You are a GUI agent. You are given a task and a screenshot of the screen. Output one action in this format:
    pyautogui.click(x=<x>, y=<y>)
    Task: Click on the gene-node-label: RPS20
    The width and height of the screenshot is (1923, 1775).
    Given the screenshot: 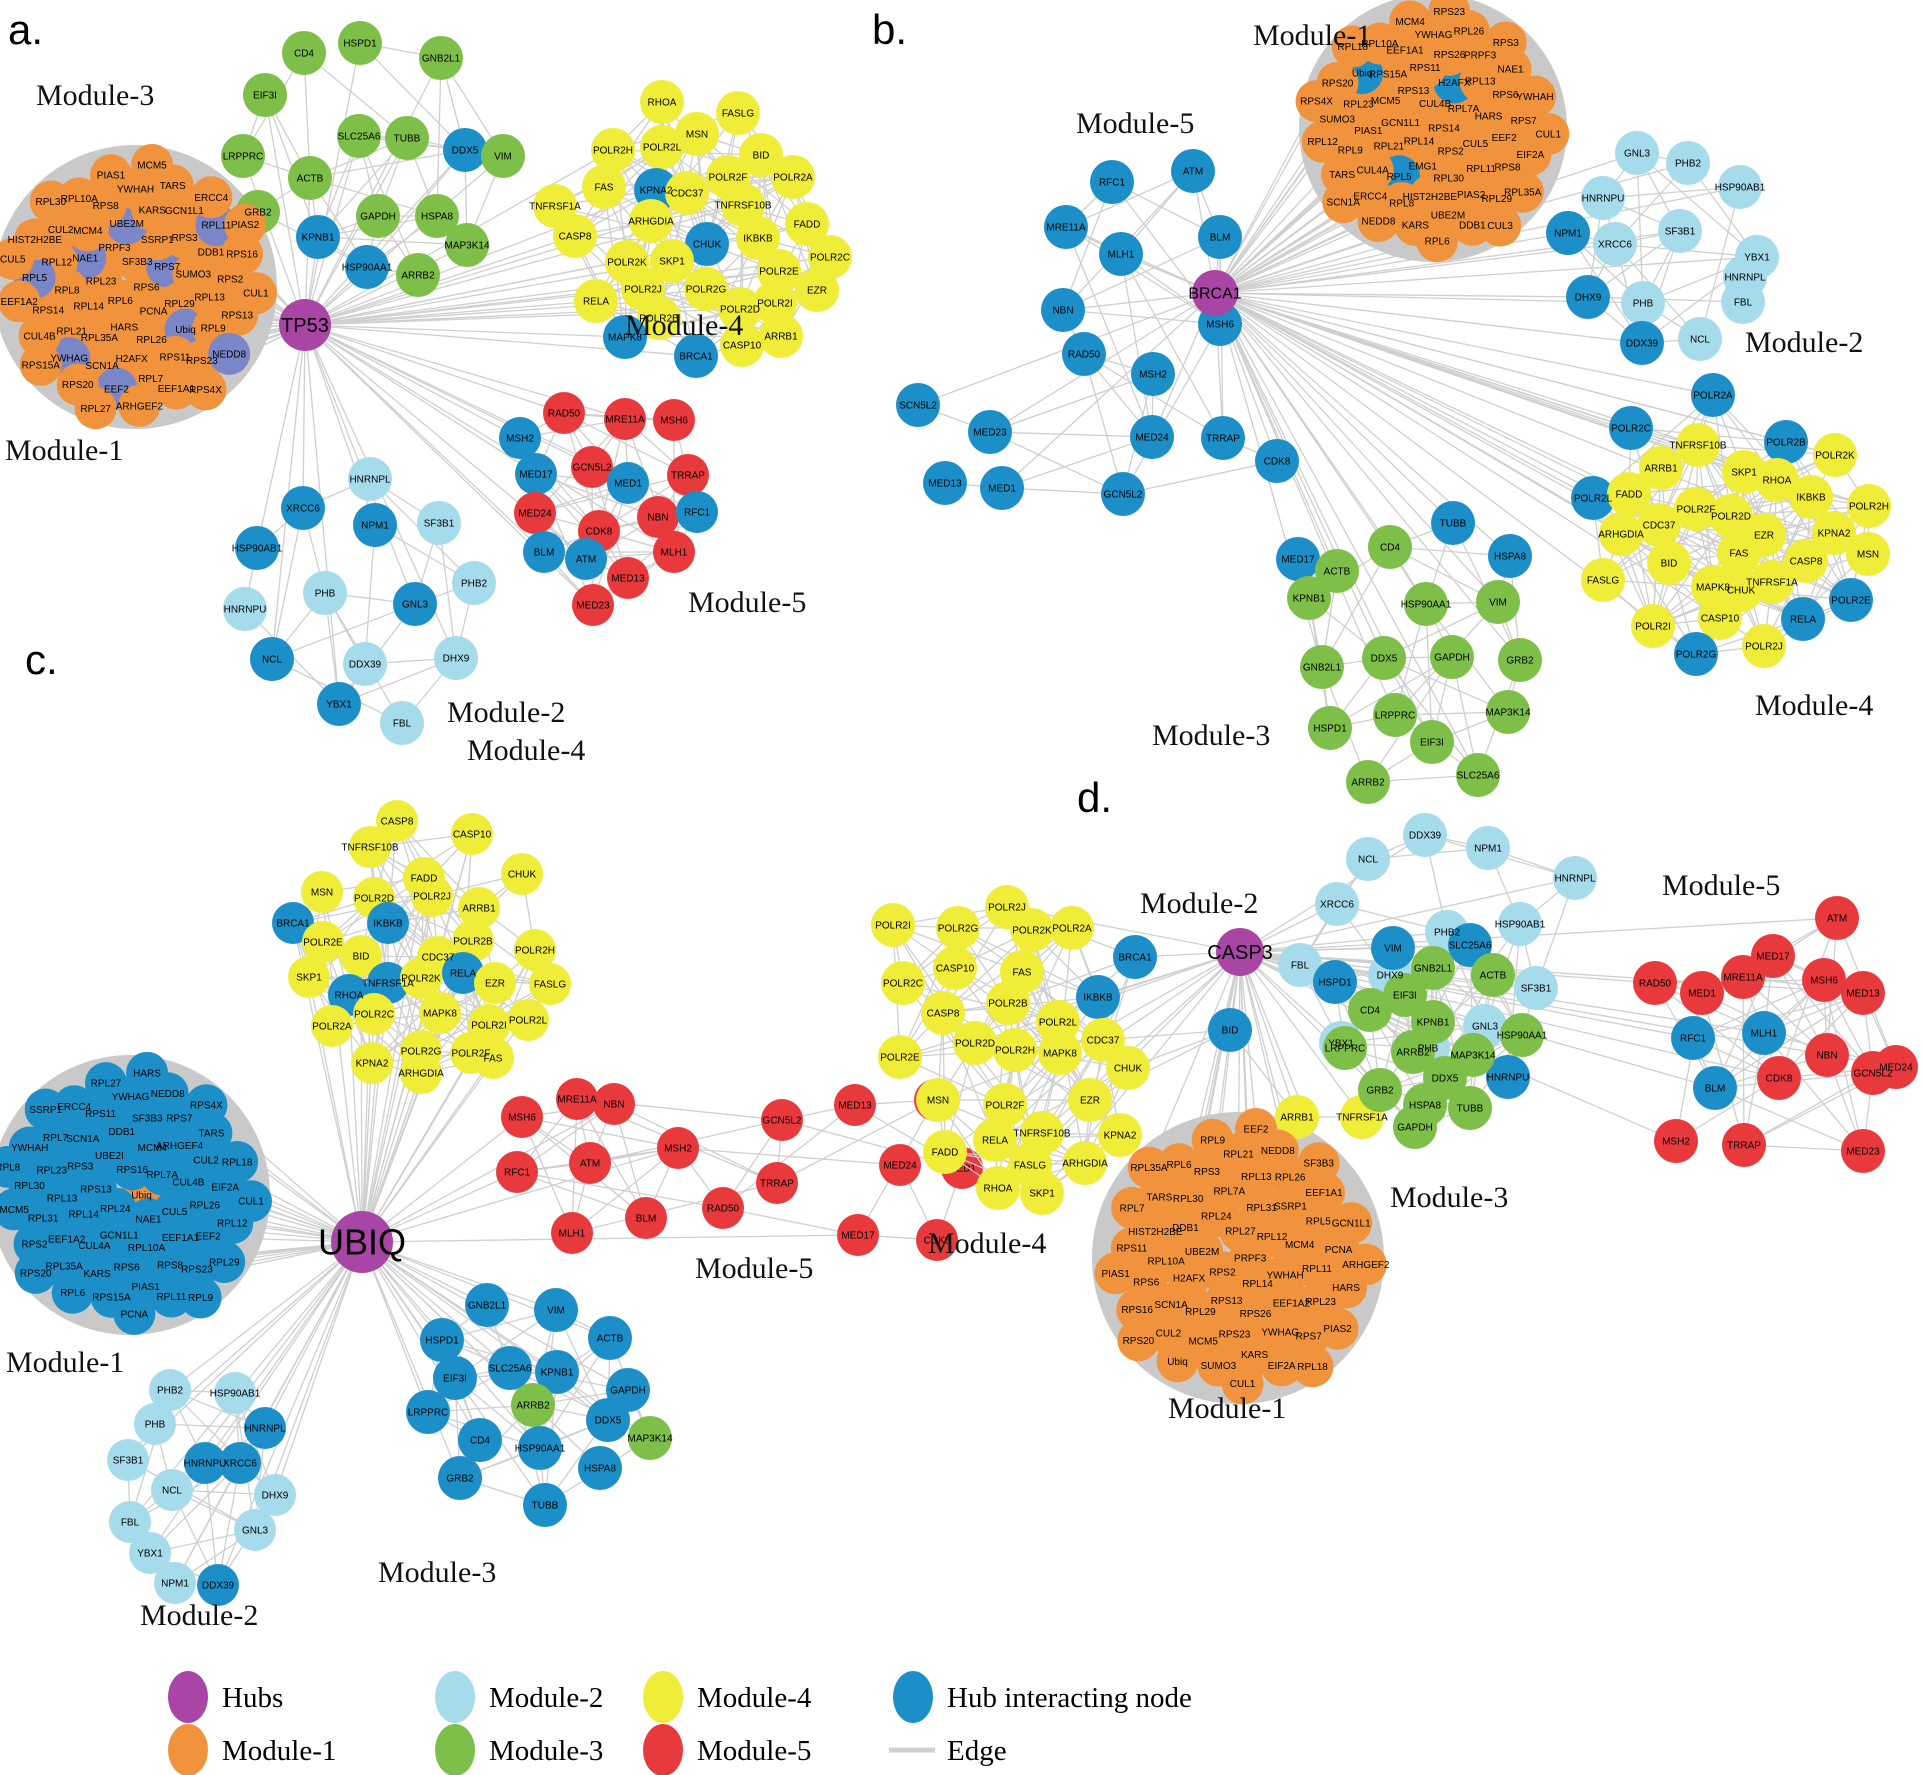 What is the action you would take?
    pyautogui.click(x=78, y=385)
    